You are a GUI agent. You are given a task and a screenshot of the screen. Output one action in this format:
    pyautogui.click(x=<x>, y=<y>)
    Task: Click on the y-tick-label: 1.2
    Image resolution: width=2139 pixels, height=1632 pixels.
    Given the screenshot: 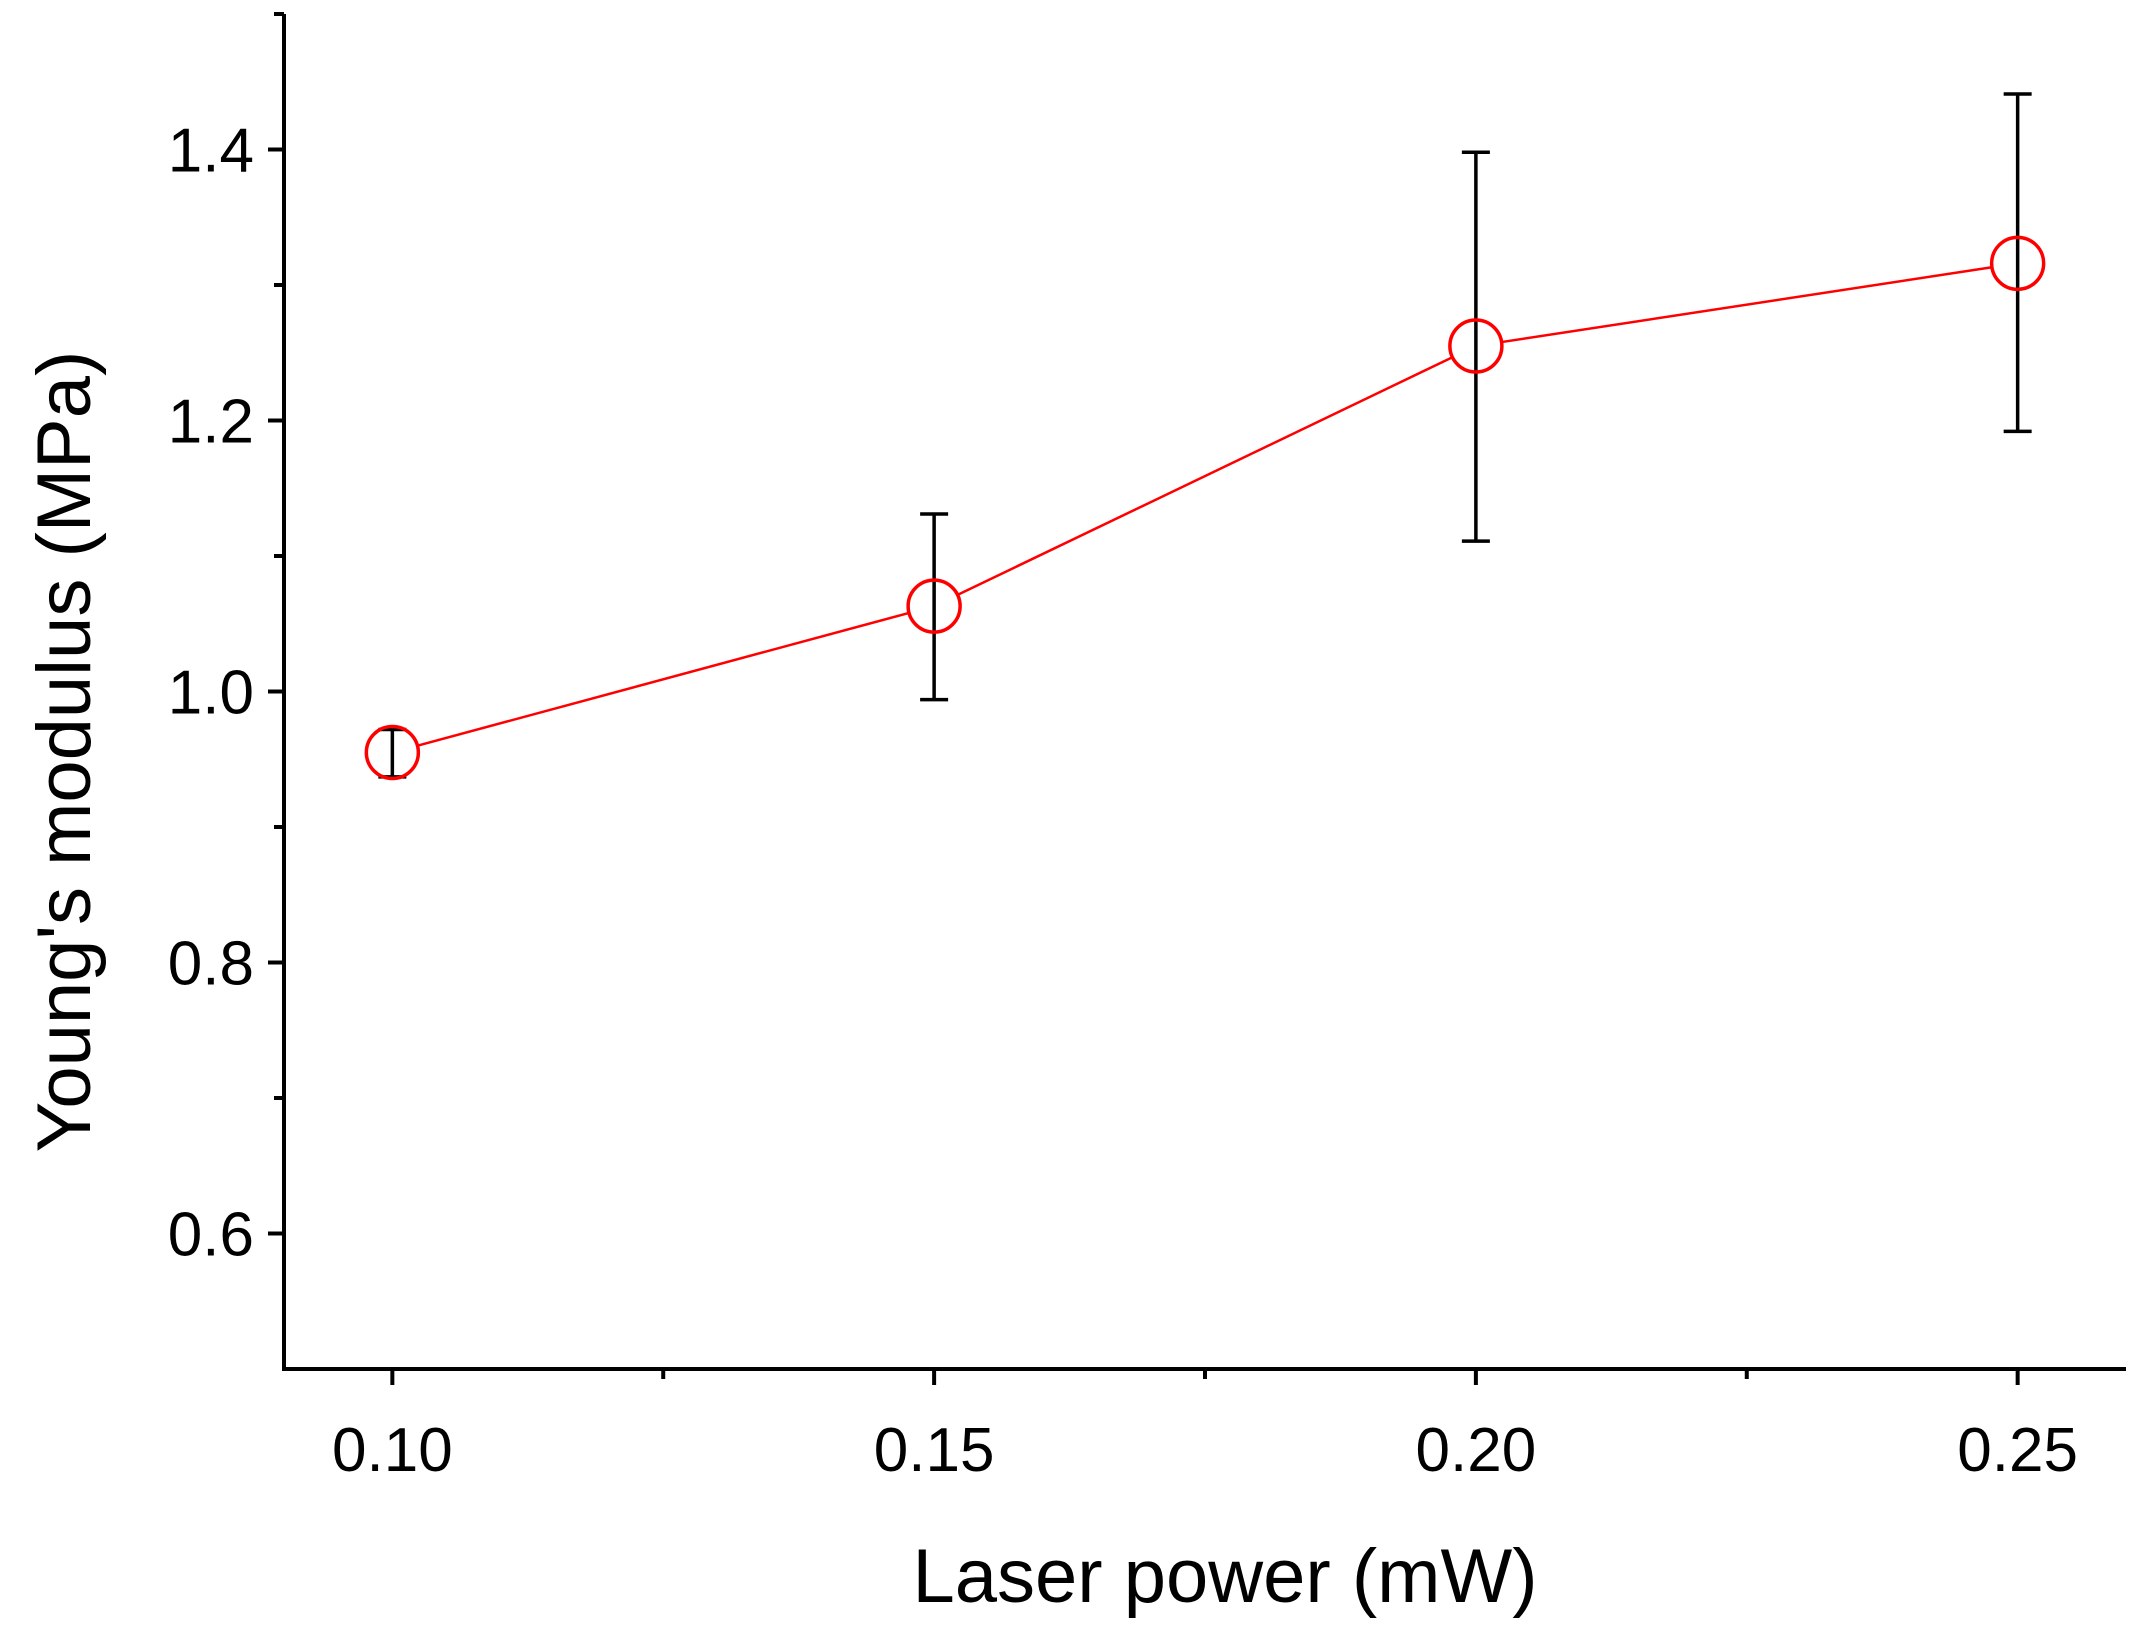 What is the action you would take?
    pyautogui.click(x=211, y=422)
    